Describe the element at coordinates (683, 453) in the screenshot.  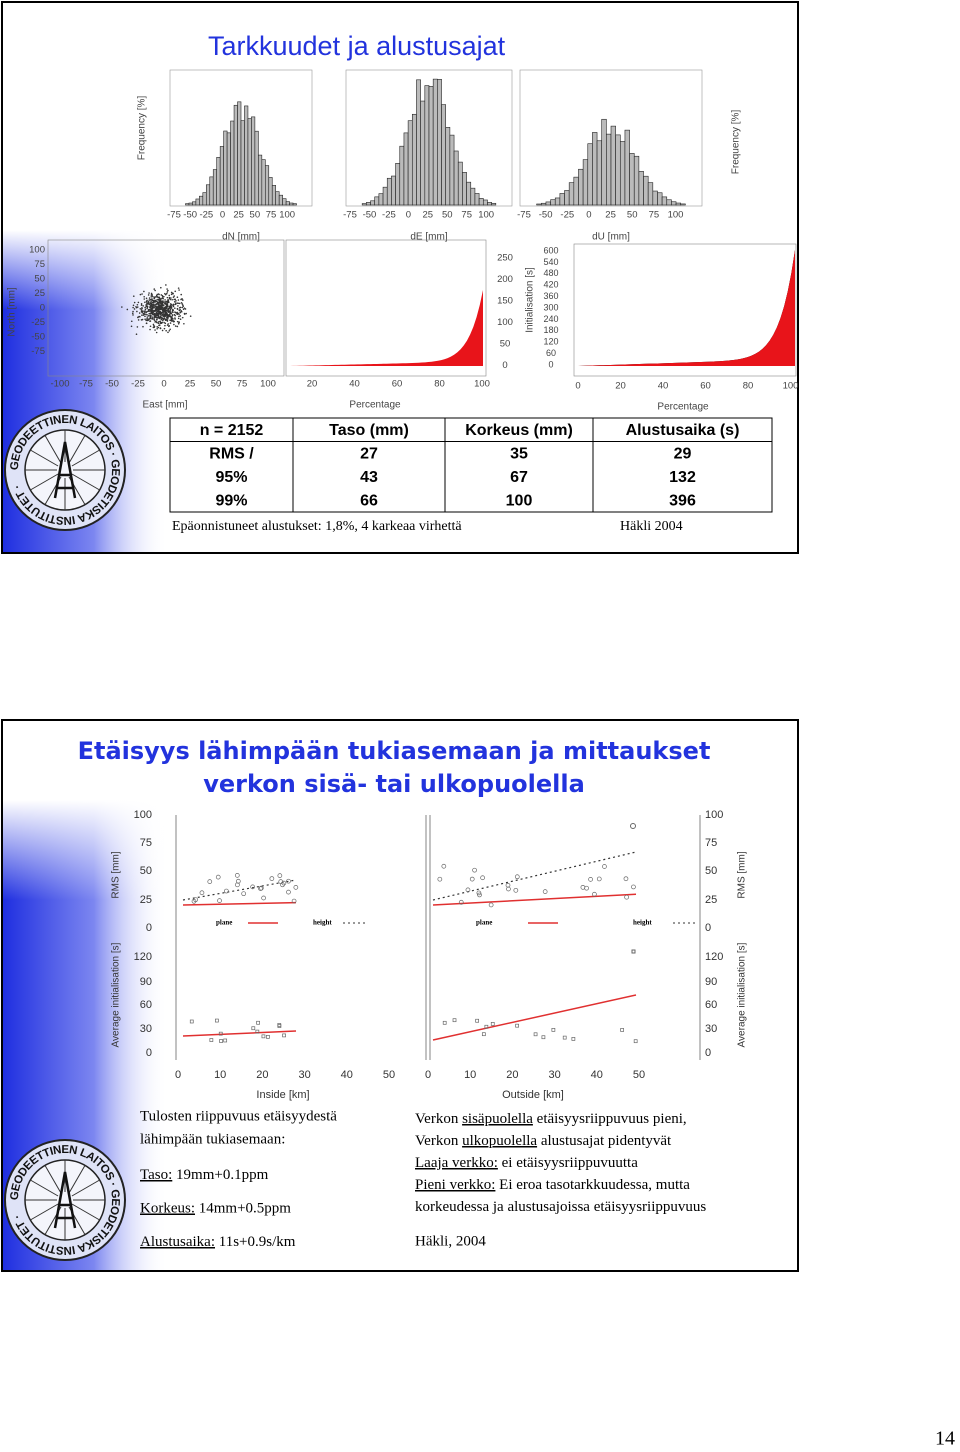
I see `table-cell: 29` at that location.